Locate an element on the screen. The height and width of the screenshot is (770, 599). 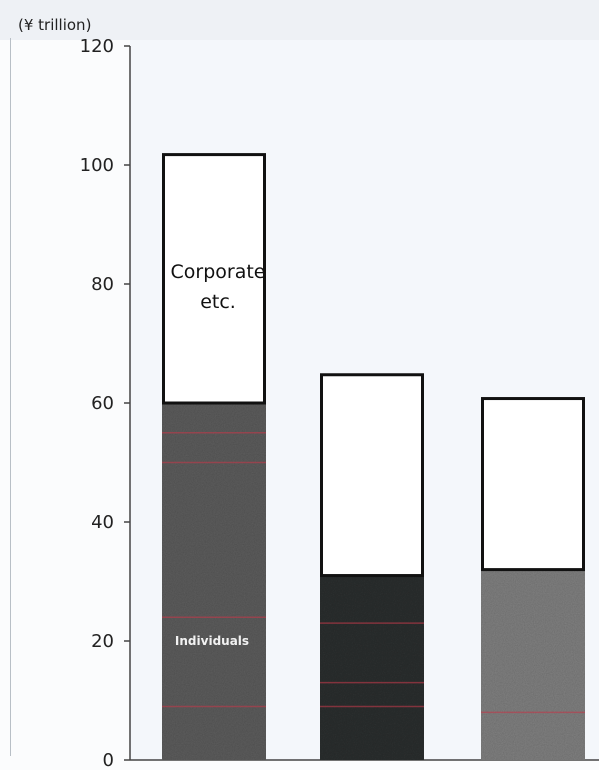
corporate-annotation-line1: Corporate is located at coordinates (218, 272).